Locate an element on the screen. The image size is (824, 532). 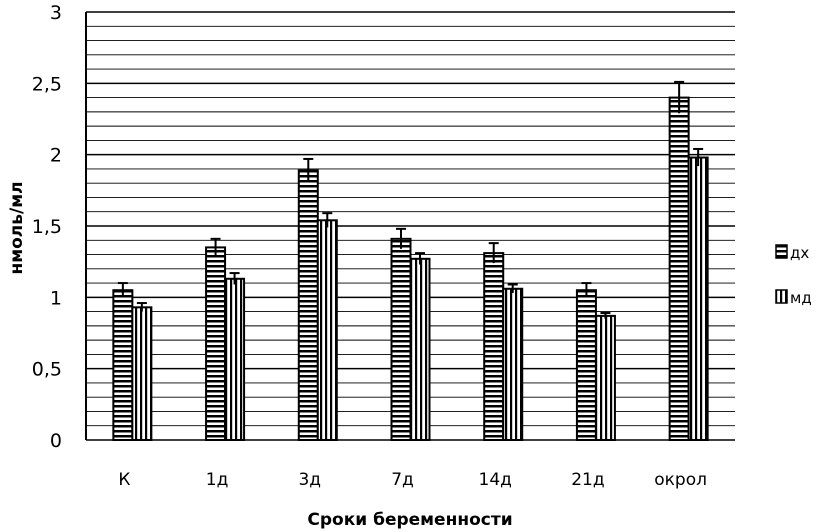
y-tick-label: 3 is located at coordinates (56, 13).